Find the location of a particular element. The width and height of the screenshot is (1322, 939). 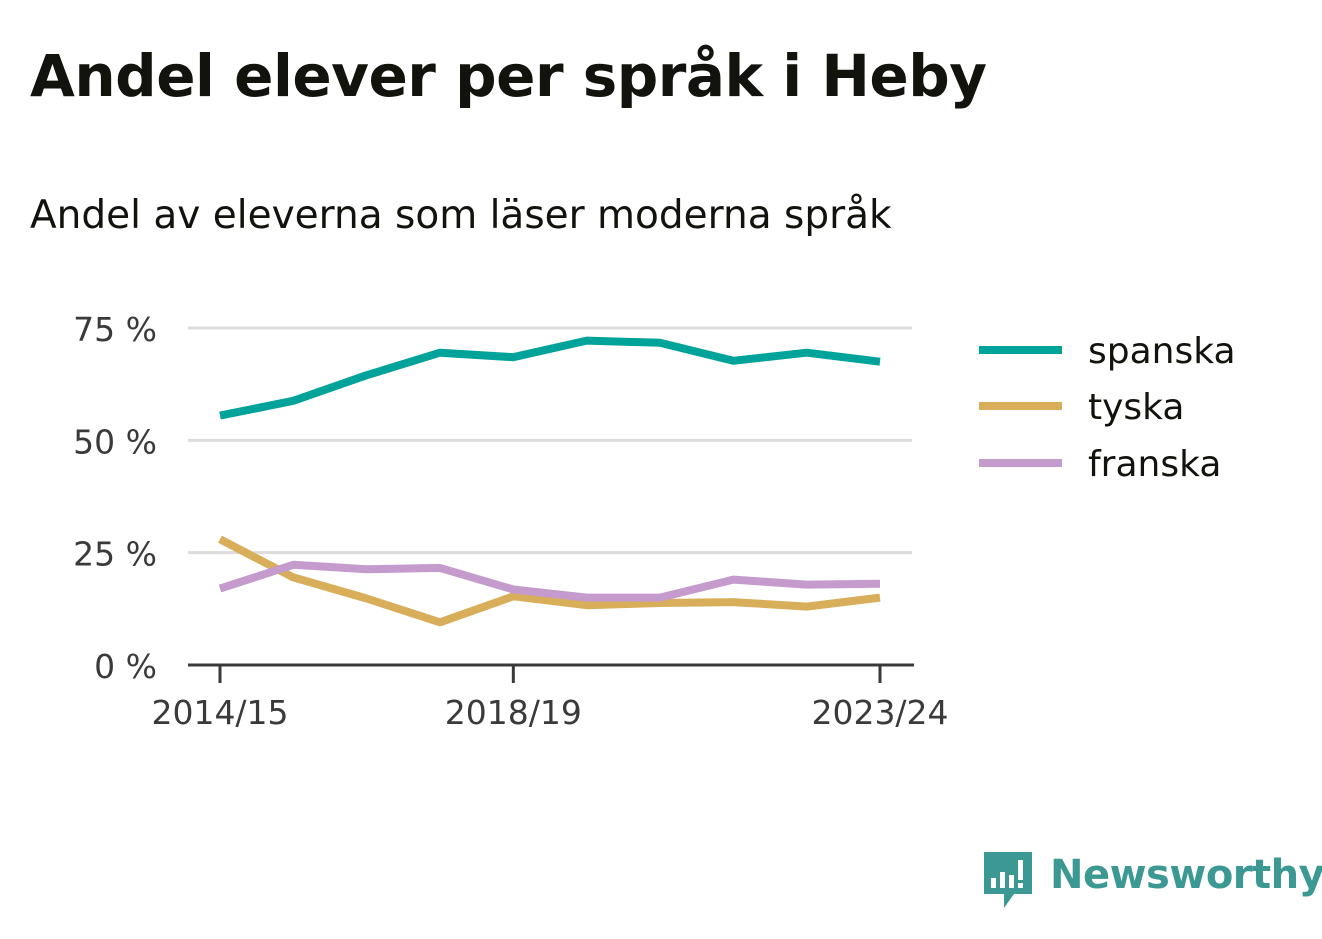

y-tick-label: 75 % is located at coordinates (115, 329).